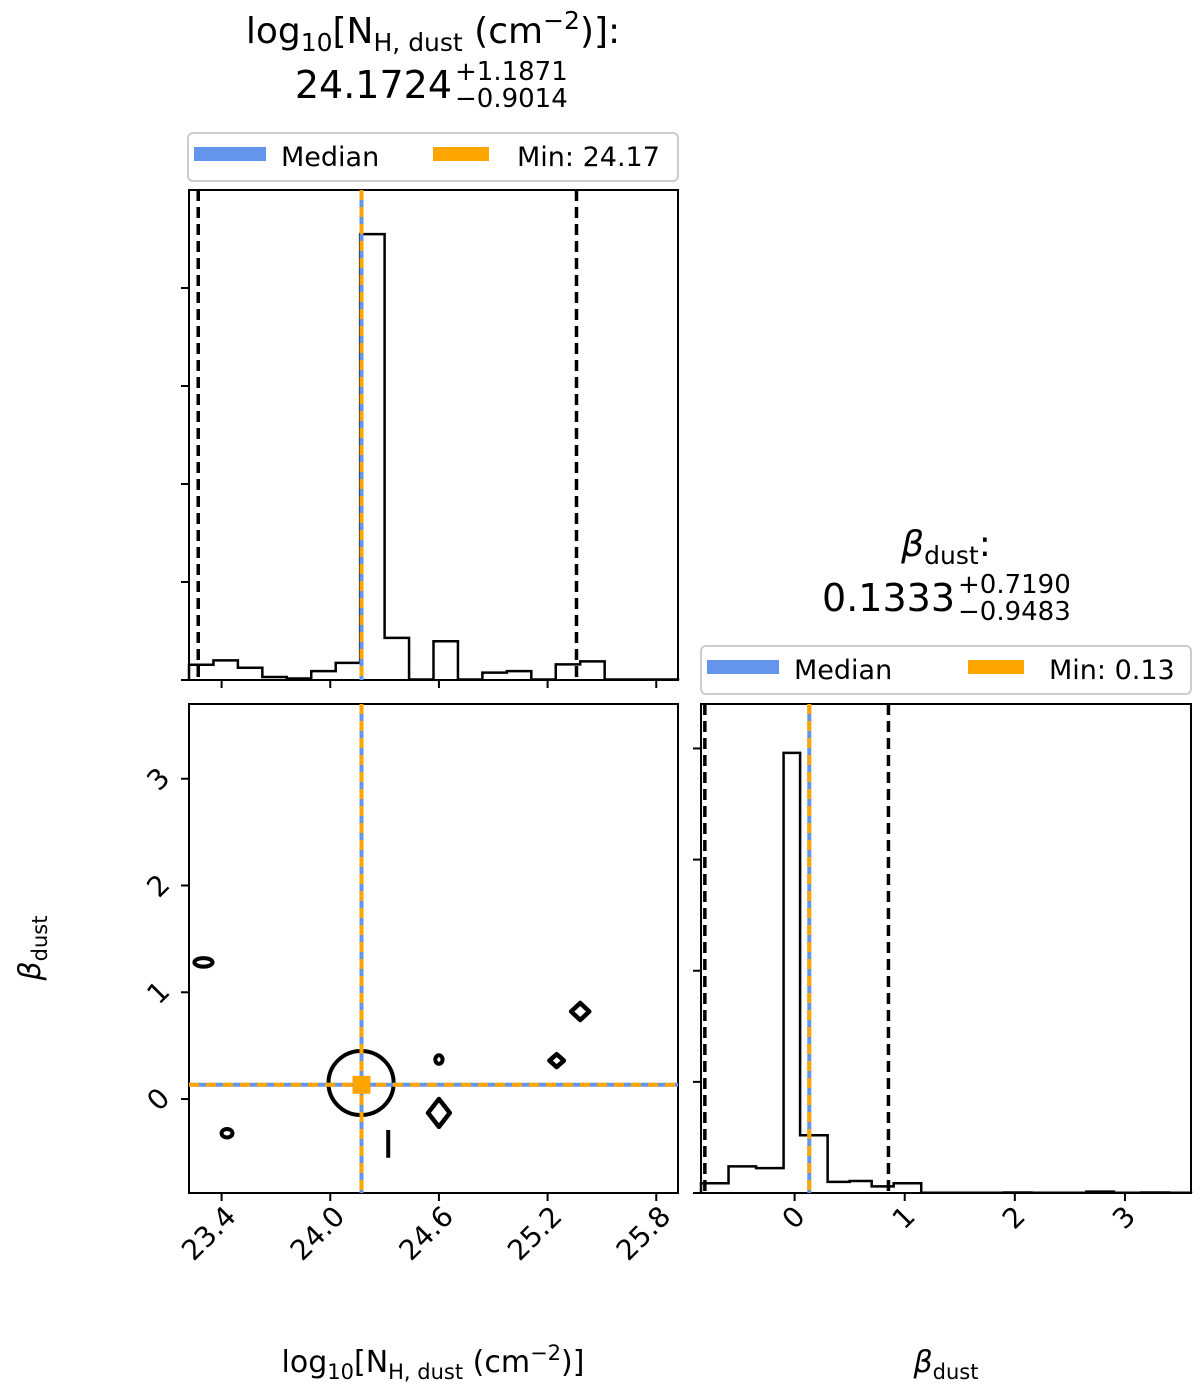  I want to click on x-tick-label: 23.4, so click(208, 1233).